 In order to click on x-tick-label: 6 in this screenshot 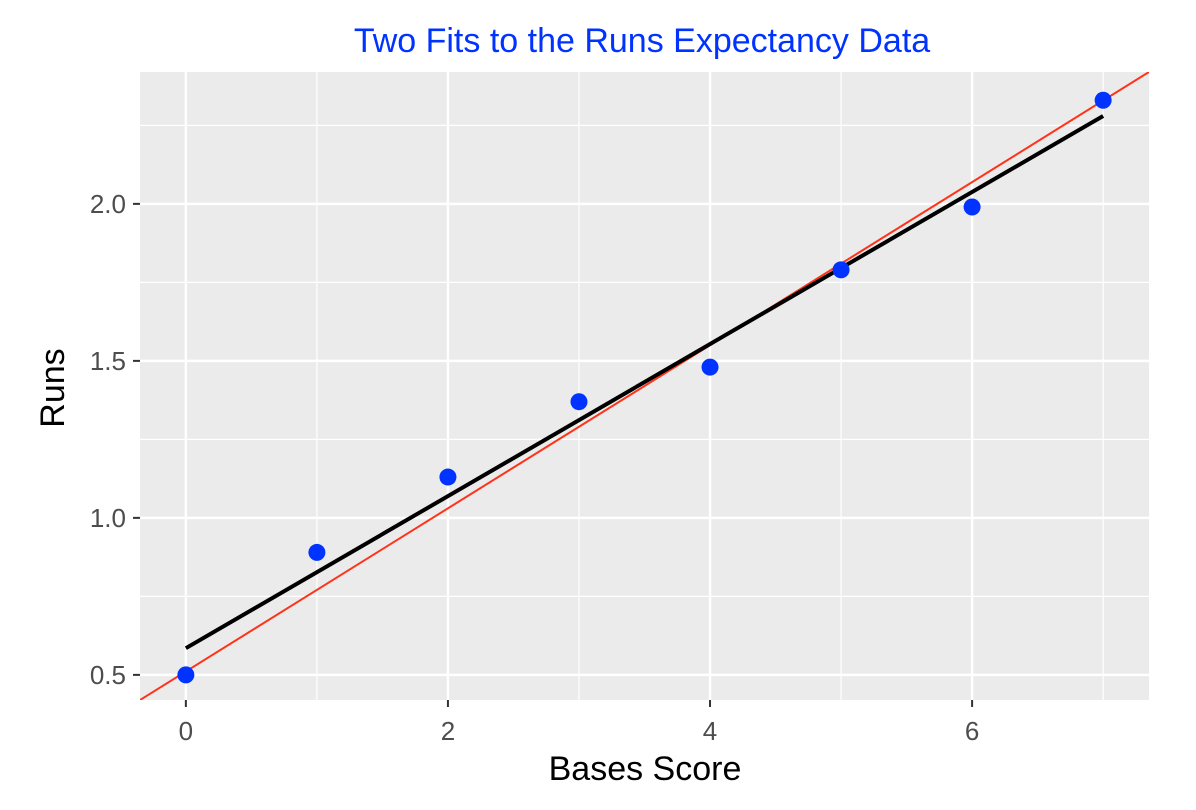, I will do `click(972, 731)`.